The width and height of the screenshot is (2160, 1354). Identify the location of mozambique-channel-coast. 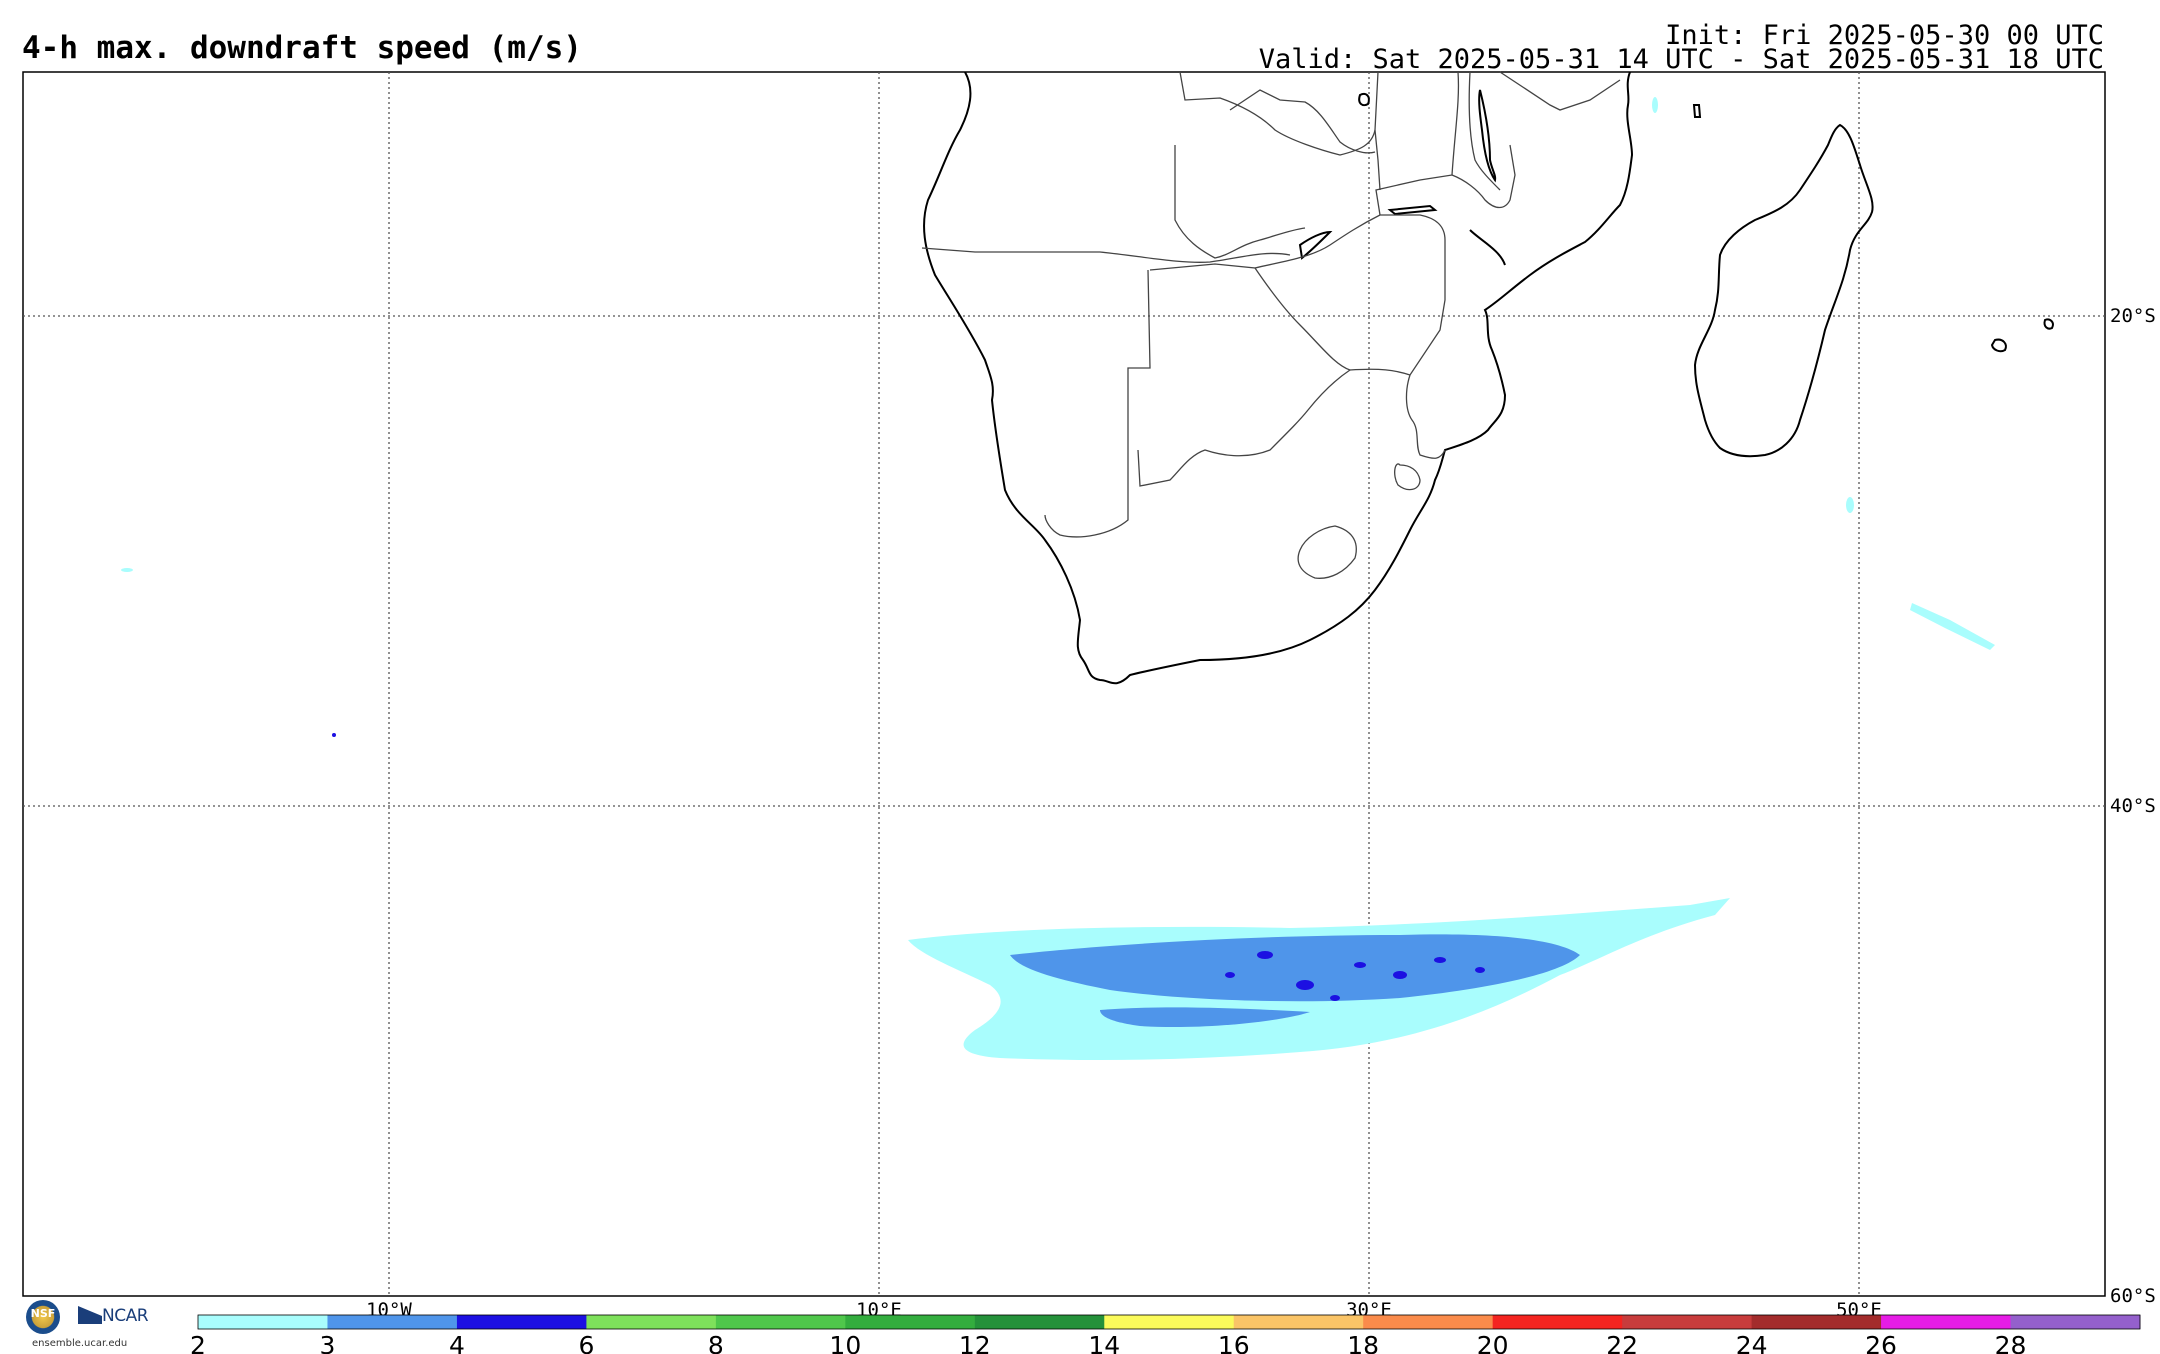
(1487, 247).